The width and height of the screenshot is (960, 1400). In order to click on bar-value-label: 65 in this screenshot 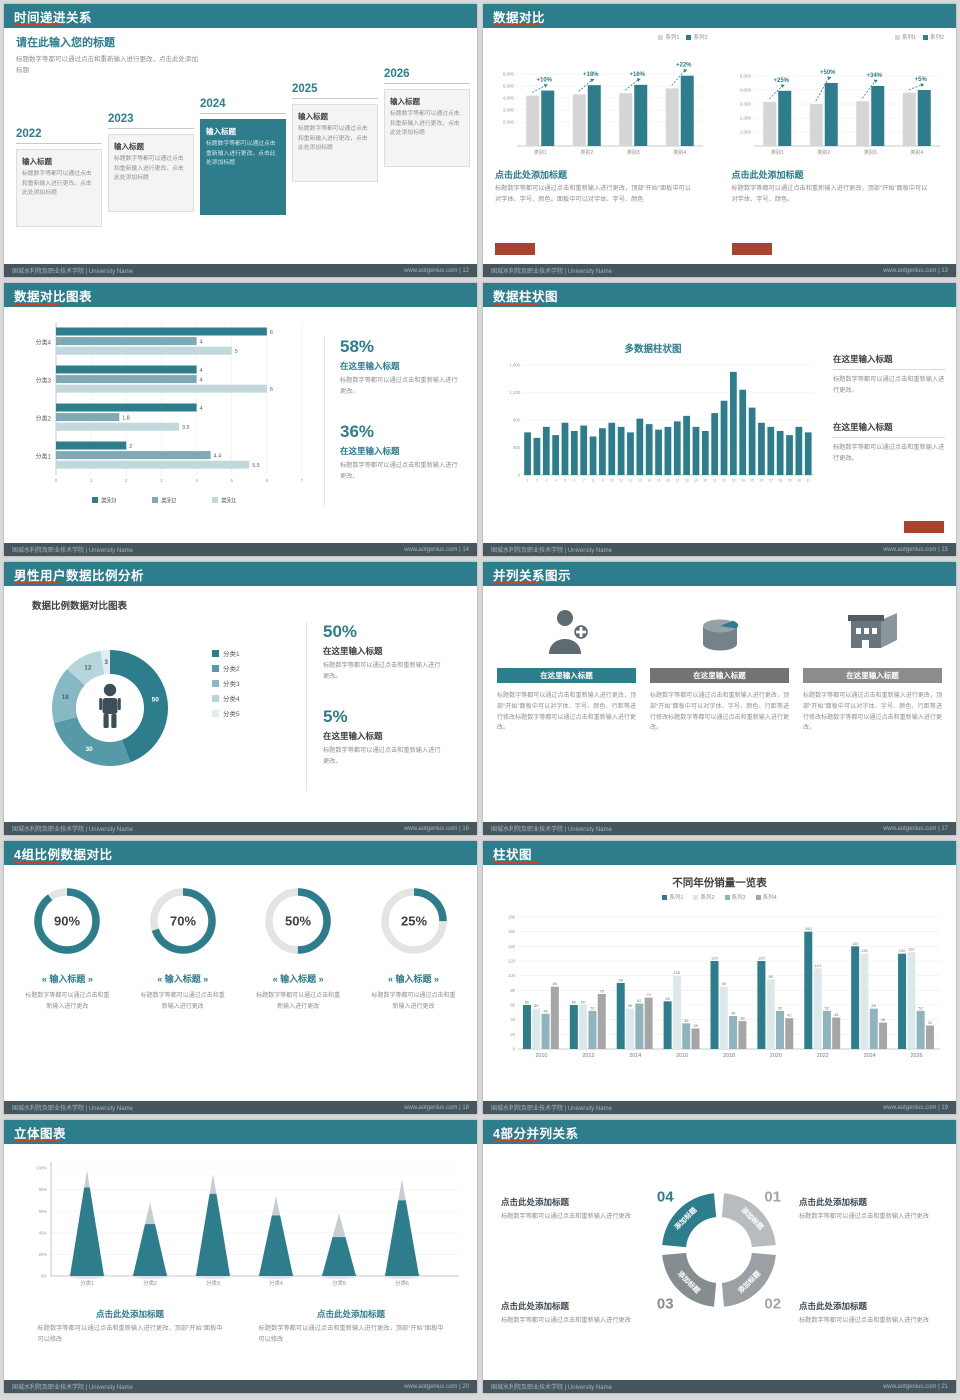, I will do `click(667, 998)`.